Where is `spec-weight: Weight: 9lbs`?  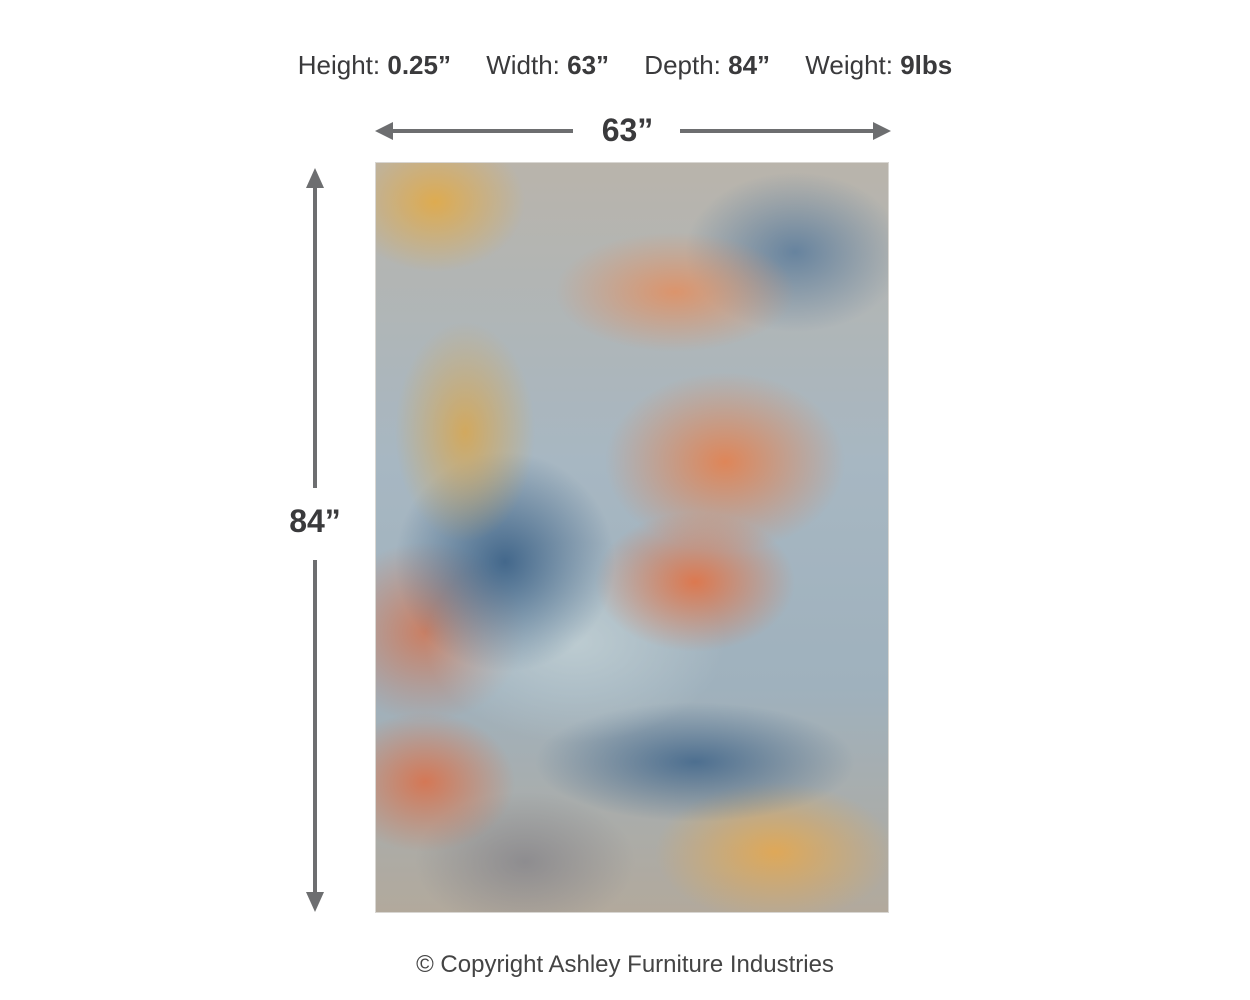
spec-weight: Weight: 9lbs is located at coordinates (879, 65).